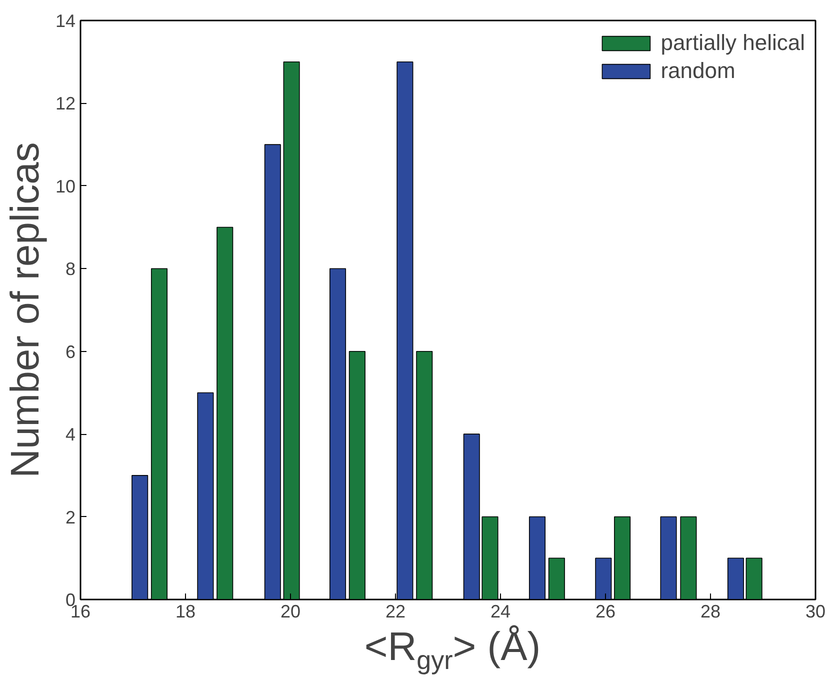 The image size is (835, 684). Describe the element at coordinates (70, 517) in the screenshot. I see `y-tick-label: 2` at that location.